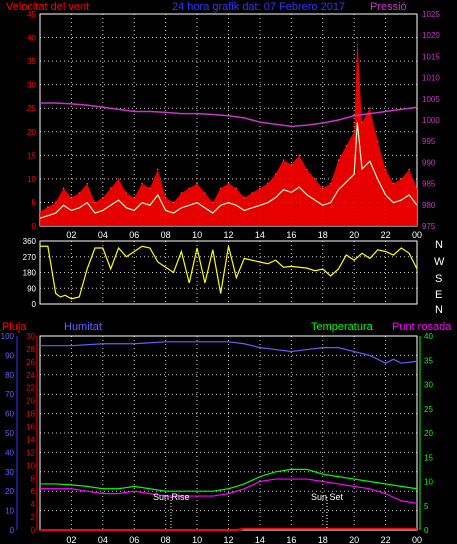 Image resolution: width=457 pixels, height=544 pixels. I want to click on compass-label-n-bottom: N, so click(439, 310).